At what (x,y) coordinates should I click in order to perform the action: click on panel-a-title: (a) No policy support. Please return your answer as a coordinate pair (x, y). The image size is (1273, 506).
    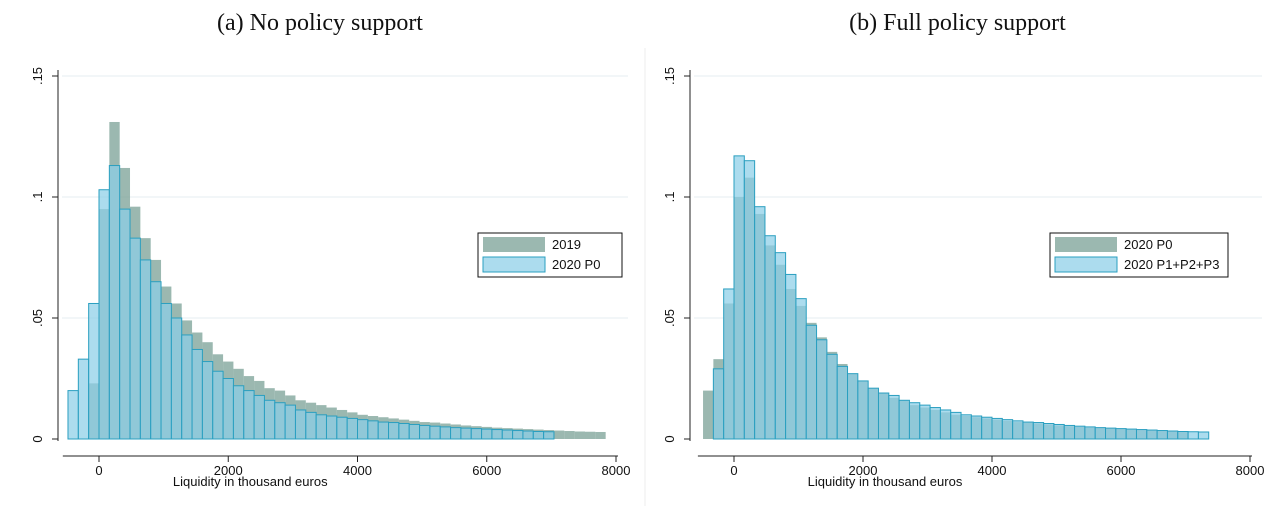
    Looking at the image, I should click on (320, 23).